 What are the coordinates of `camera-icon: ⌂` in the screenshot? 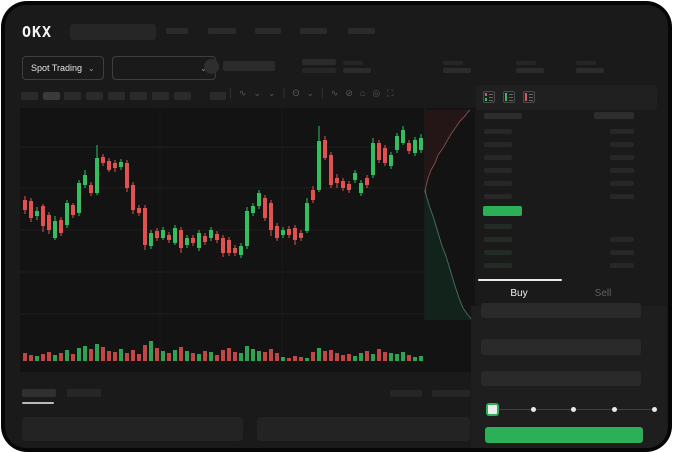 It's located at (362, 93).